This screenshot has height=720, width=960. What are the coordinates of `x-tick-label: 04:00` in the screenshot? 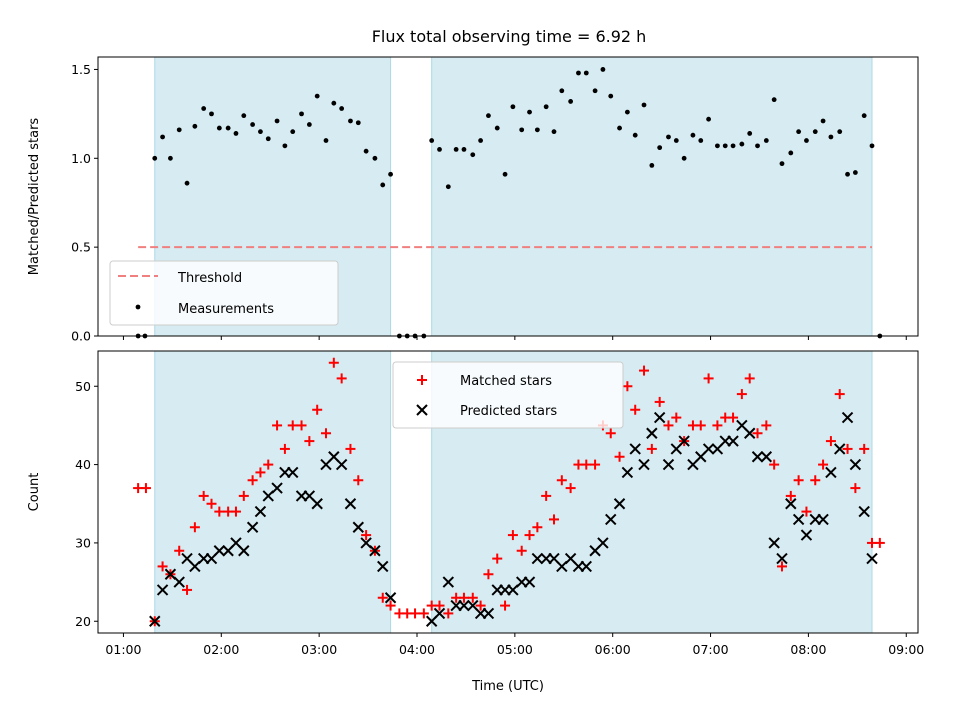 It's located at (417, 649).